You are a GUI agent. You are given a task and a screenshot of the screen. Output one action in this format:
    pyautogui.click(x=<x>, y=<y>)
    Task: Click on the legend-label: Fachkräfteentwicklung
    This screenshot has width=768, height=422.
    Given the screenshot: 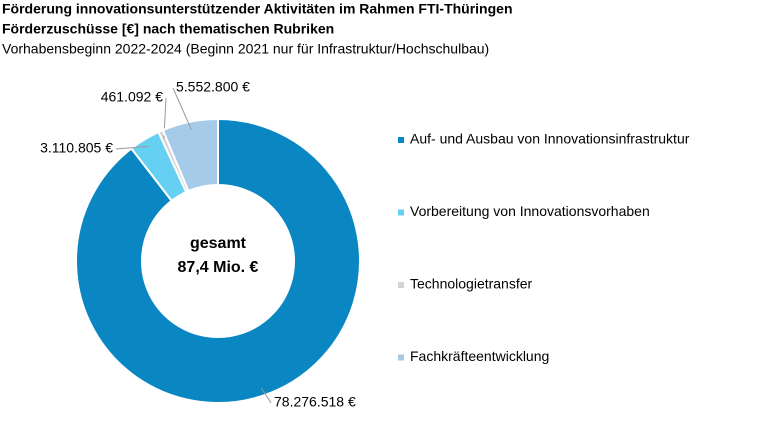 What is the action you would take?
    pyautogui.click(x=479, y=356)
    